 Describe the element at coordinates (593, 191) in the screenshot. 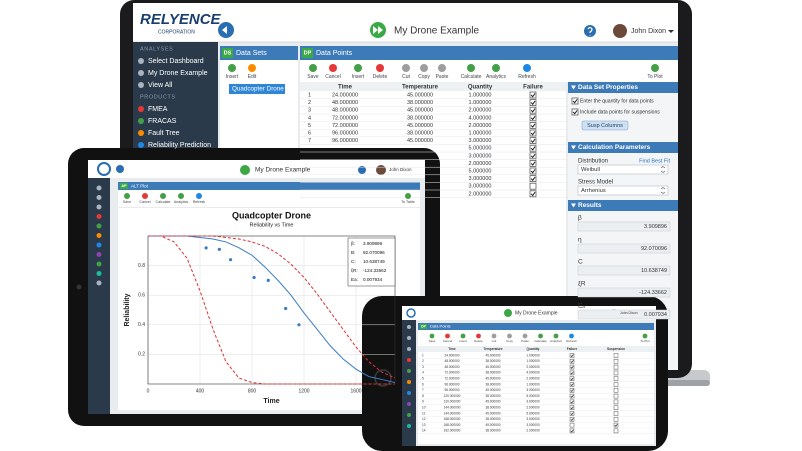

I see `select-value: Arrhenius` at that location.